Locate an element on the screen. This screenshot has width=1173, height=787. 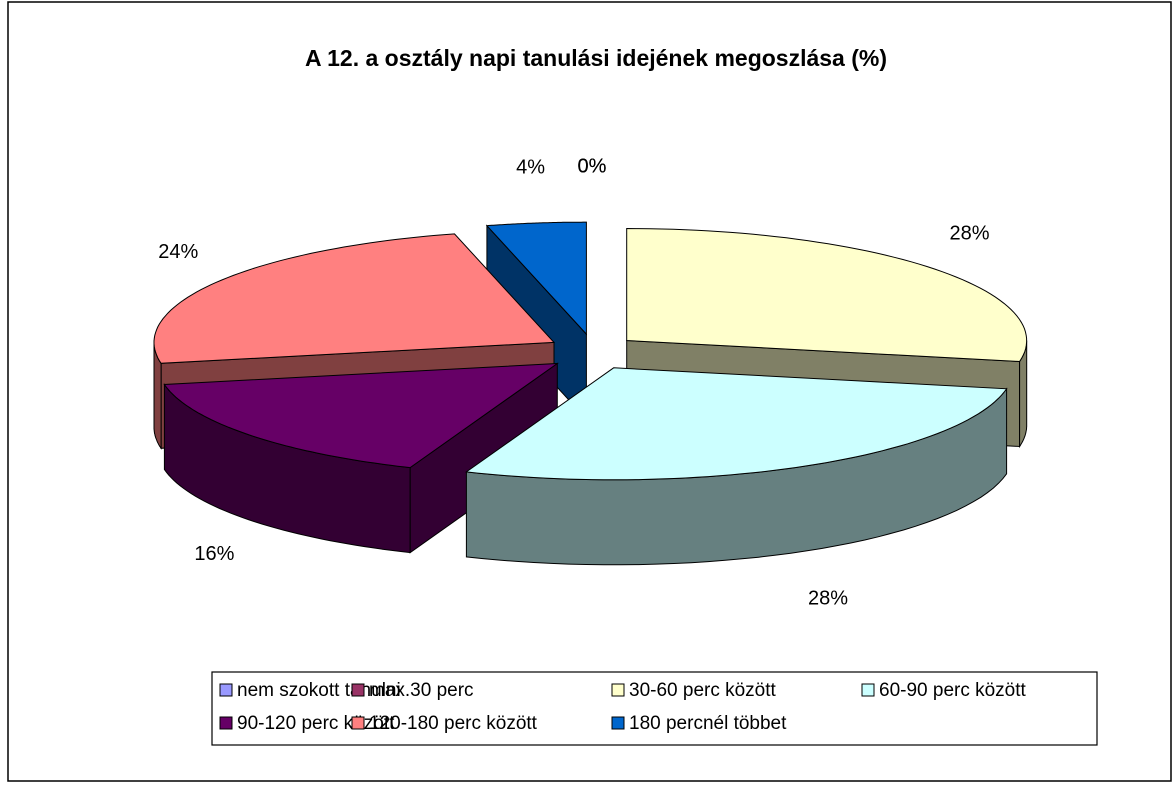
legend-label: 180 percnél többet is located at coordinates (708, 723).